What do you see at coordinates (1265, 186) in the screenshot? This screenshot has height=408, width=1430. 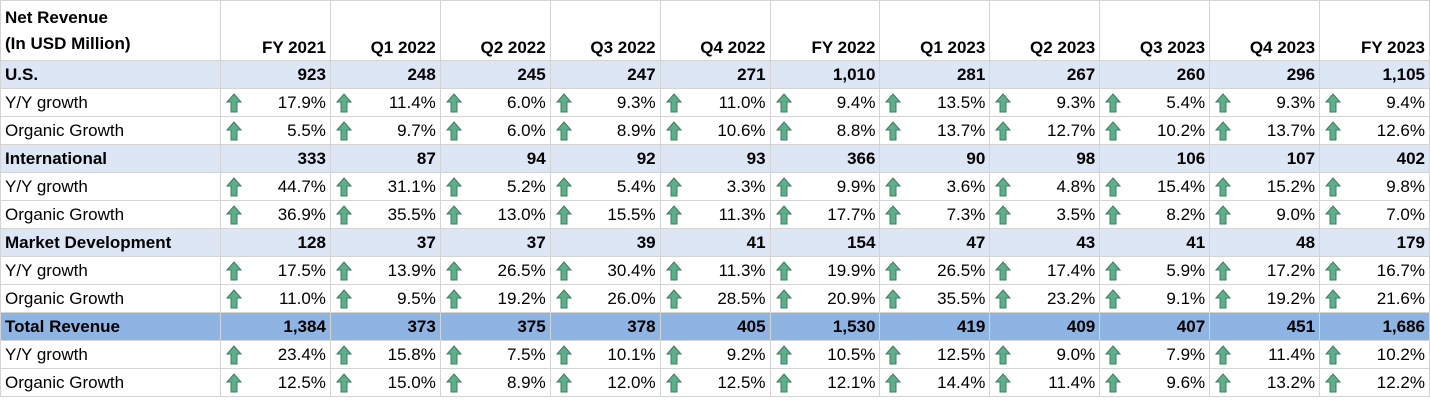 I see `cell: 15.2%` at bounding box center [1265, 186].